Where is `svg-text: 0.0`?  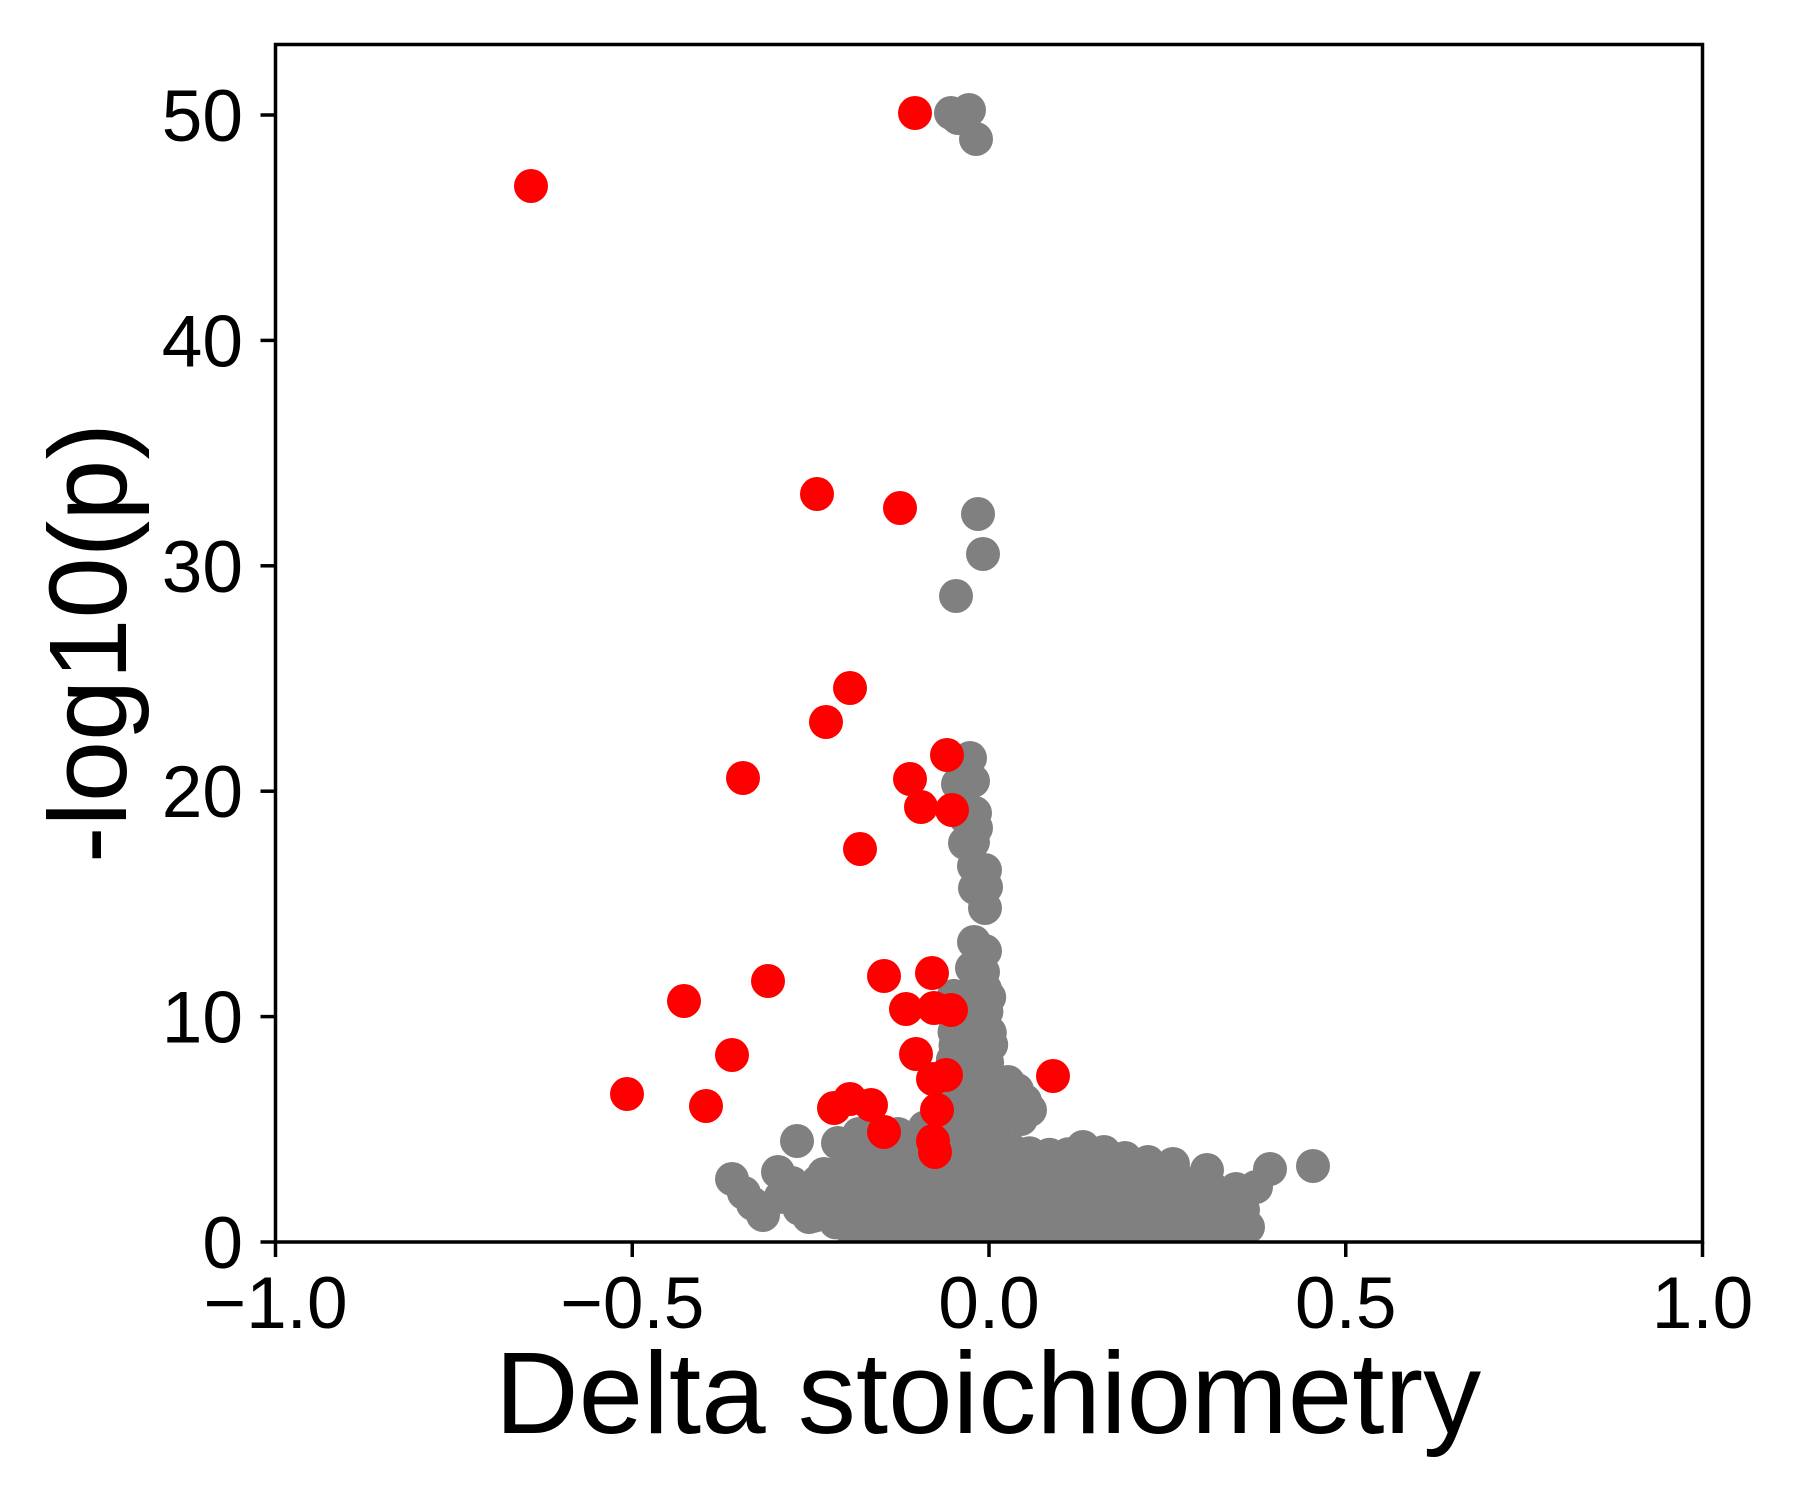
svg-text: 0.0 is located at coordinates (988, 1303).